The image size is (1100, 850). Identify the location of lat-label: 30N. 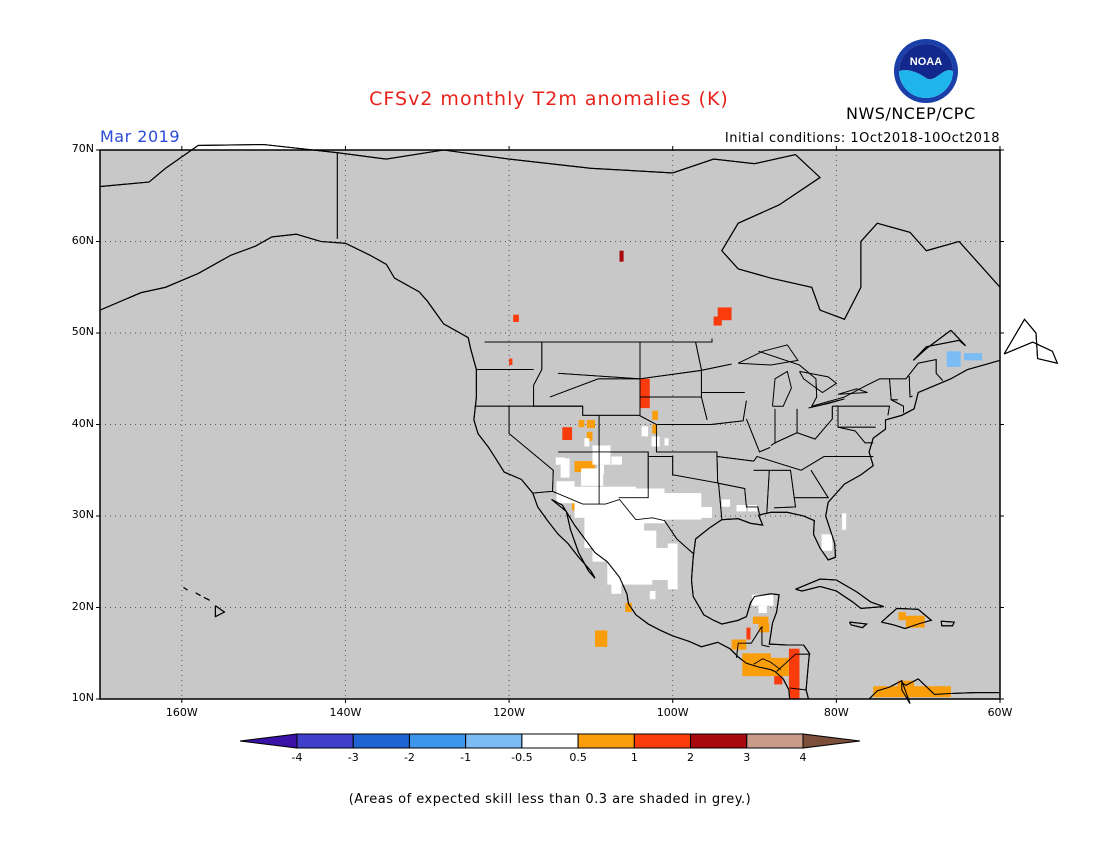
(82, 514).